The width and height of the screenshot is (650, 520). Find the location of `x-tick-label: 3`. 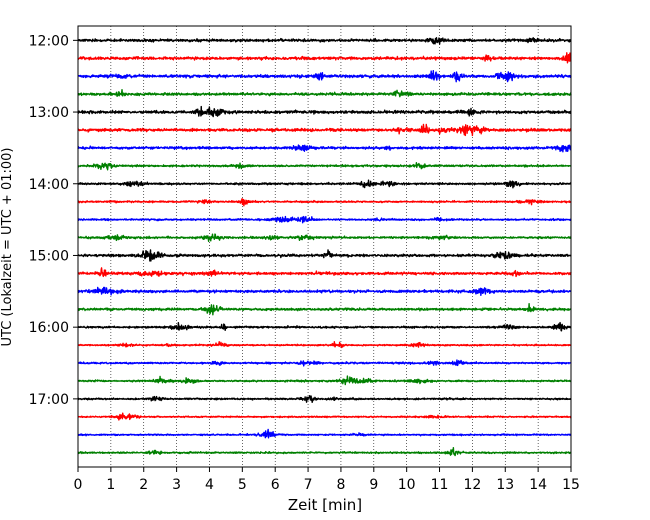

x-tick-label: 3 is located at coordinates (176, 485).